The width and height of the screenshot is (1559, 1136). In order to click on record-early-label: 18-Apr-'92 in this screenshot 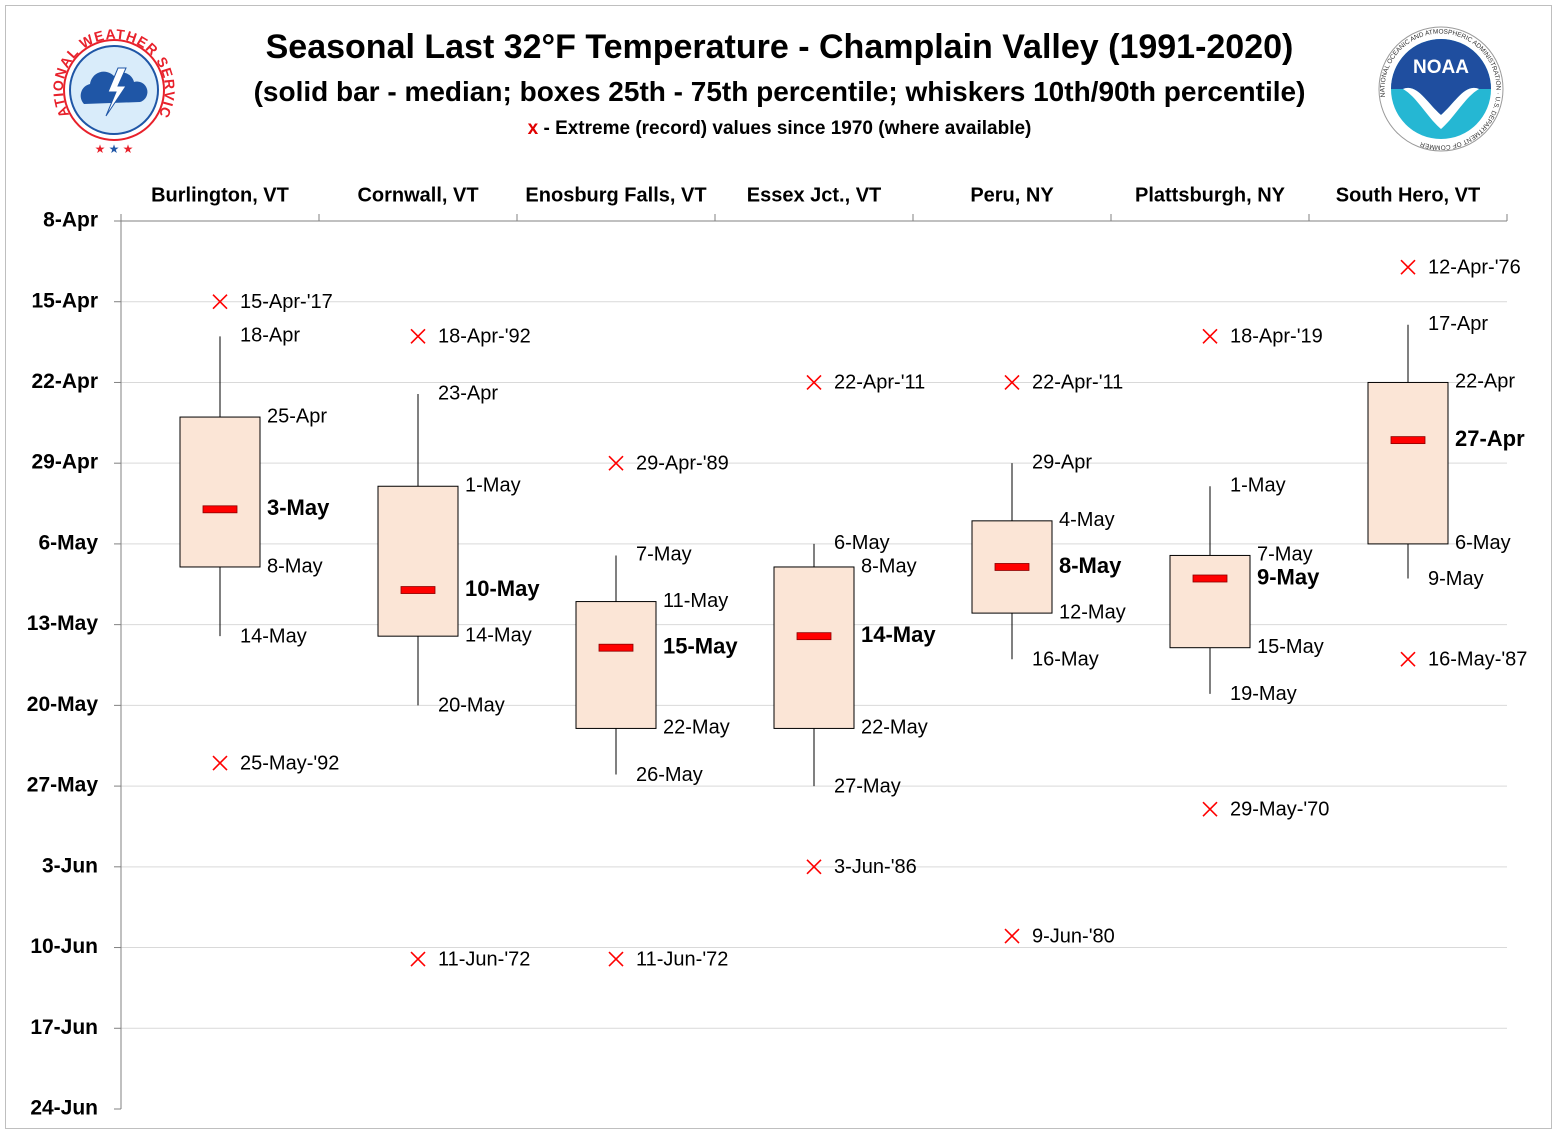, I will do `click(484, 337)`.